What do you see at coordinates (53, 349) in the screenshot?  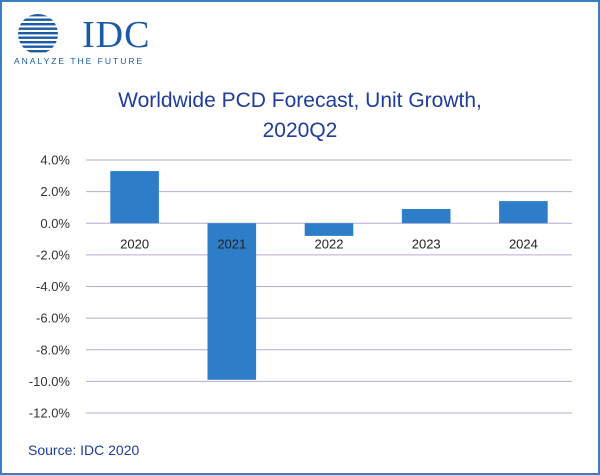 I see `y-tick-label: -8.0%` at bounding box center [53, 349].